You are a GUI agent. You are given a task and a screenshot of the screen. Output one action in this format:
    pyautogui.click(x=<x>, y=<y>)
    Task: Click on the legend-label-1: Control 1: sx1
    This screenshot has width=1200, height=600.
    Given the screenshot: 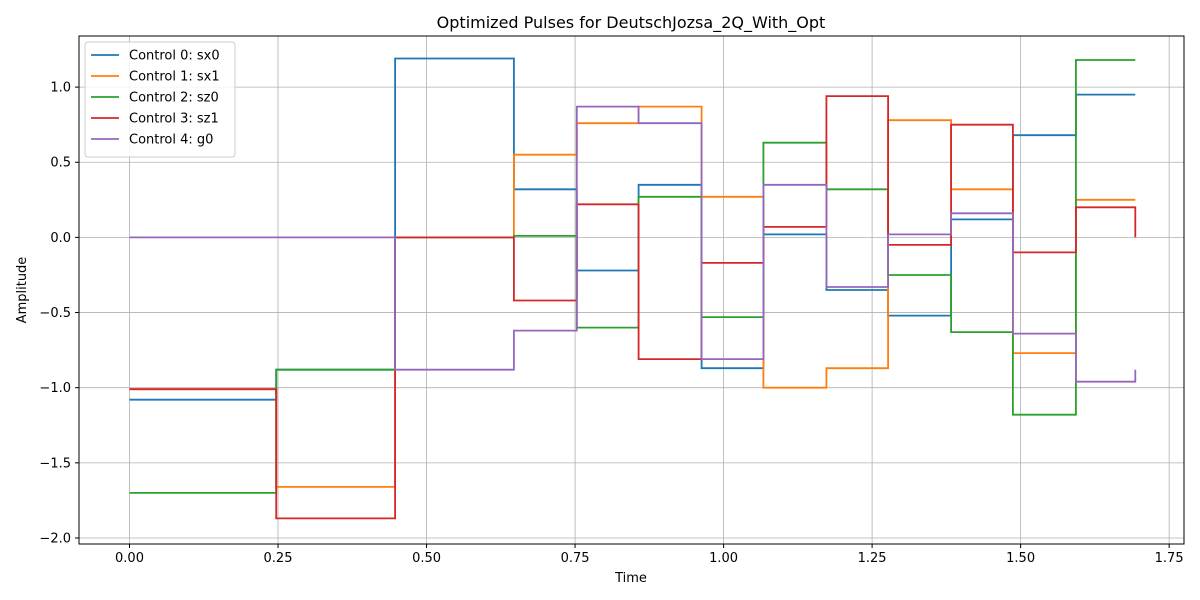 What is the action you would take?
    pyautogui.click(x=174, y=77)
    